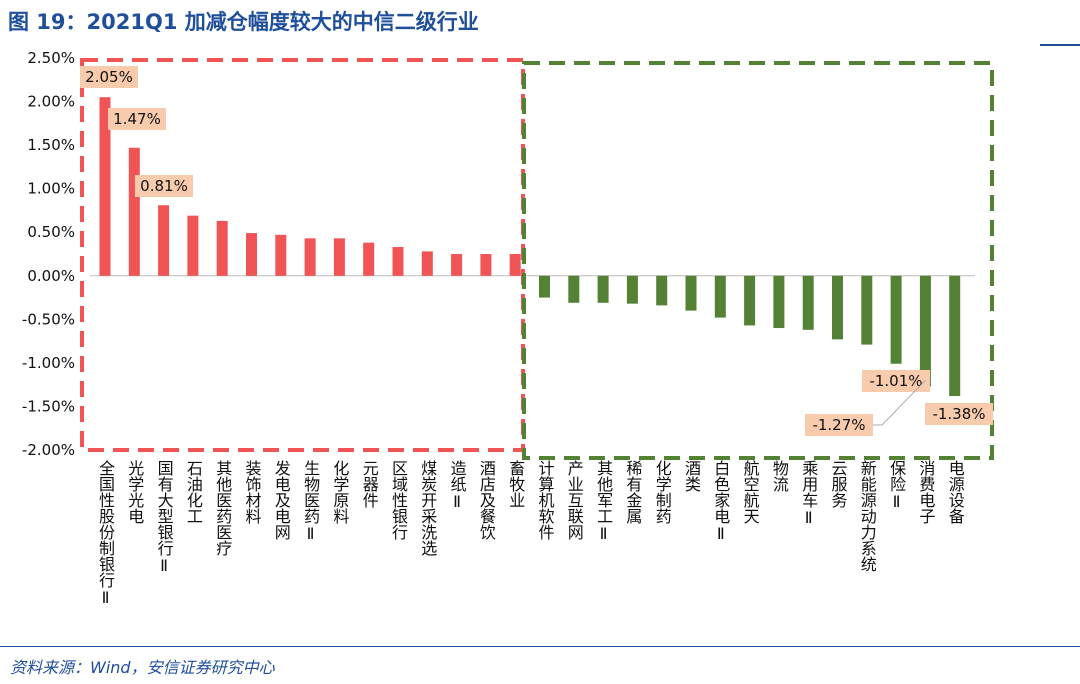 The height and width of the screenshot is (684, 1080). What do you see at coordinates (48, 406) in the screenshot?
I see `y-tick-label: -1.50%` at bounding box center [48, 406].